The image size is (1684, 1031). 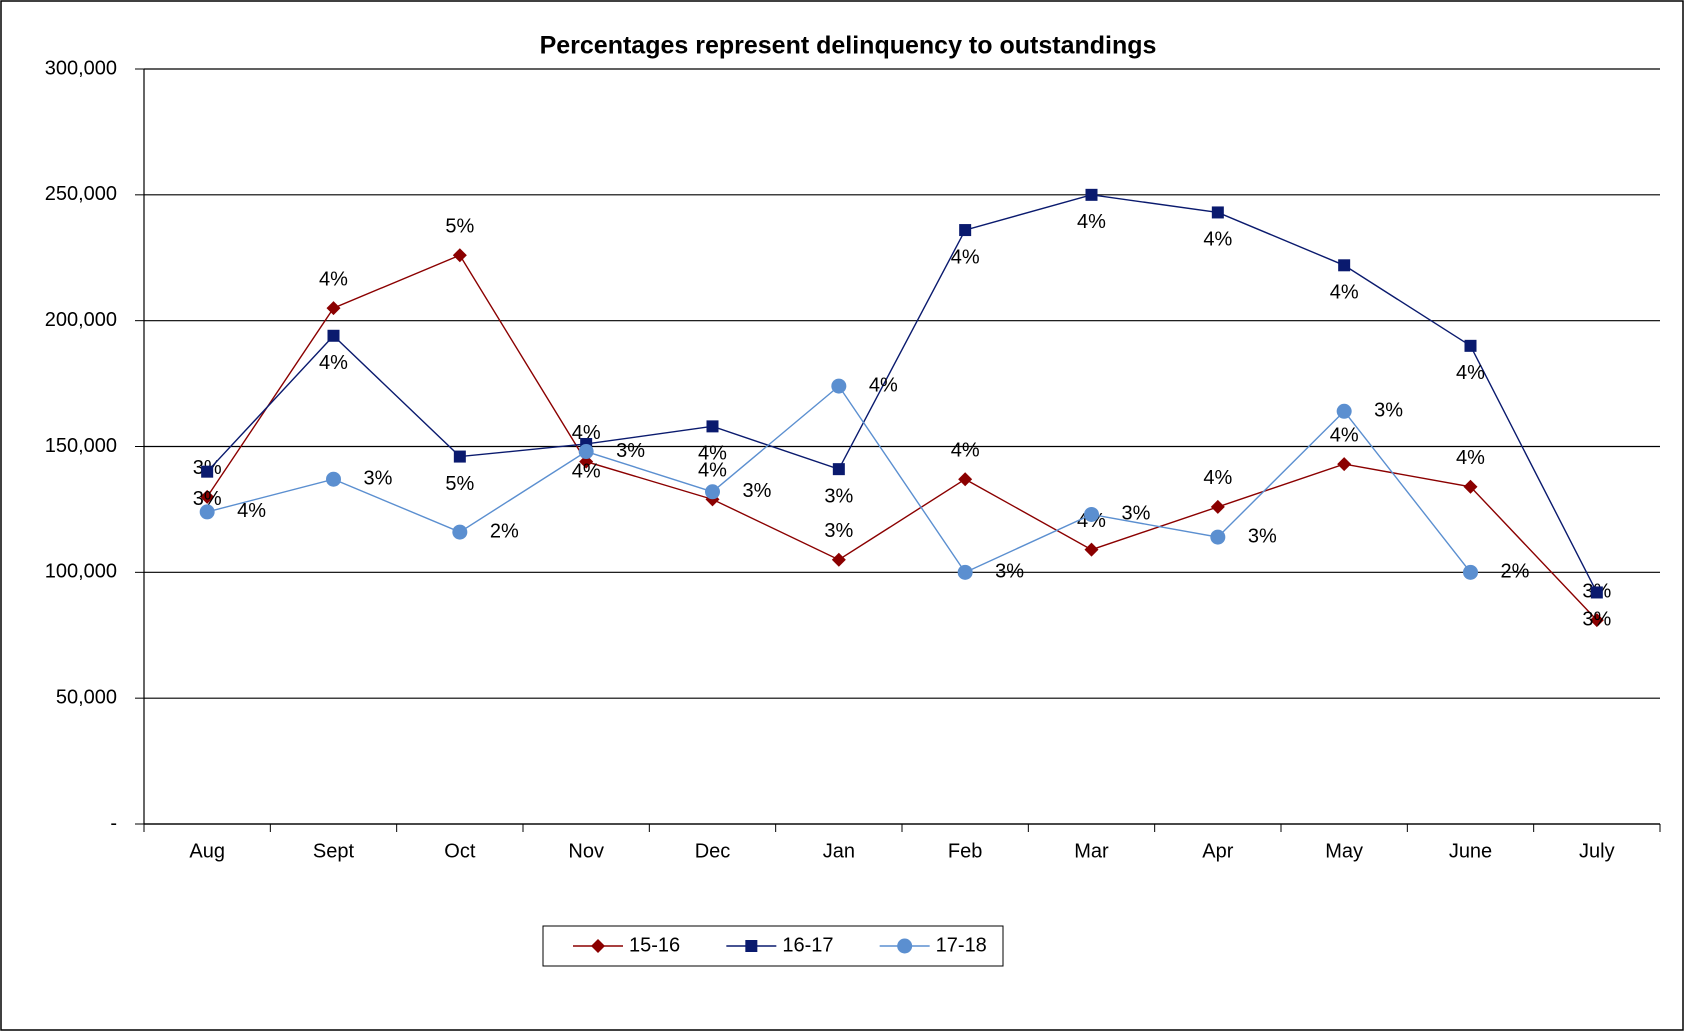 I want to click on y-tick-label: -, so click(x=113, y=823).